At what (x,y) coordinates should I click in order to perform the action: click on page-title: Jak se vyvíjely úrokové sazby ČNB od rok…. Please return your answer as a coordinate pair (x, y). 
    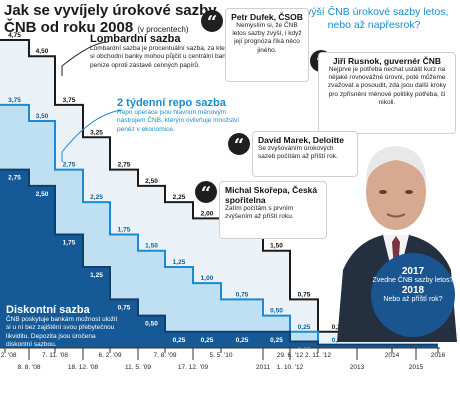
    Looking at the image, I should click on (129, 20).